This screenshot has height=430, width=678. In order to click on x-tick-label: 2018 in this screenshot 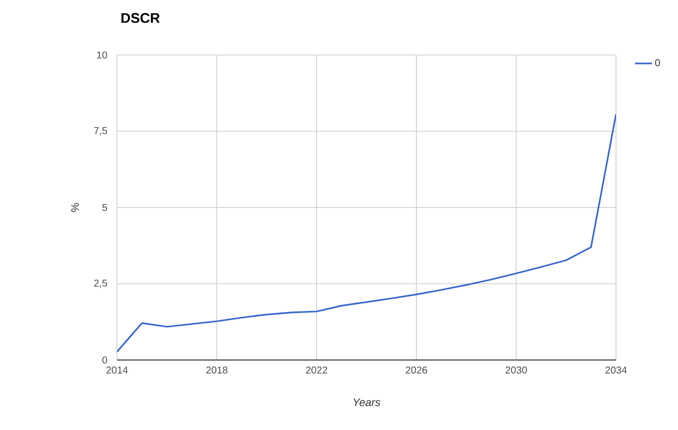, I will do `click(217, 370)`.